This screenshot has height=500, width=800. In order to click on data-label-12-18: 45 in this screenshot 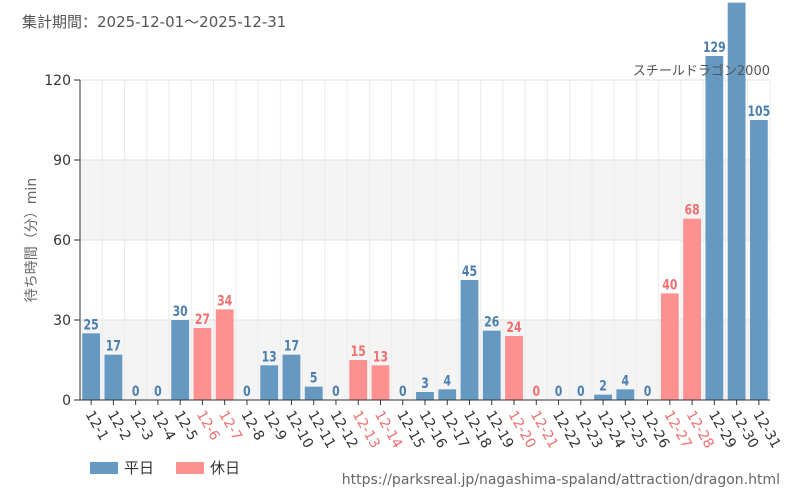, I will do `click(469, 271)`.